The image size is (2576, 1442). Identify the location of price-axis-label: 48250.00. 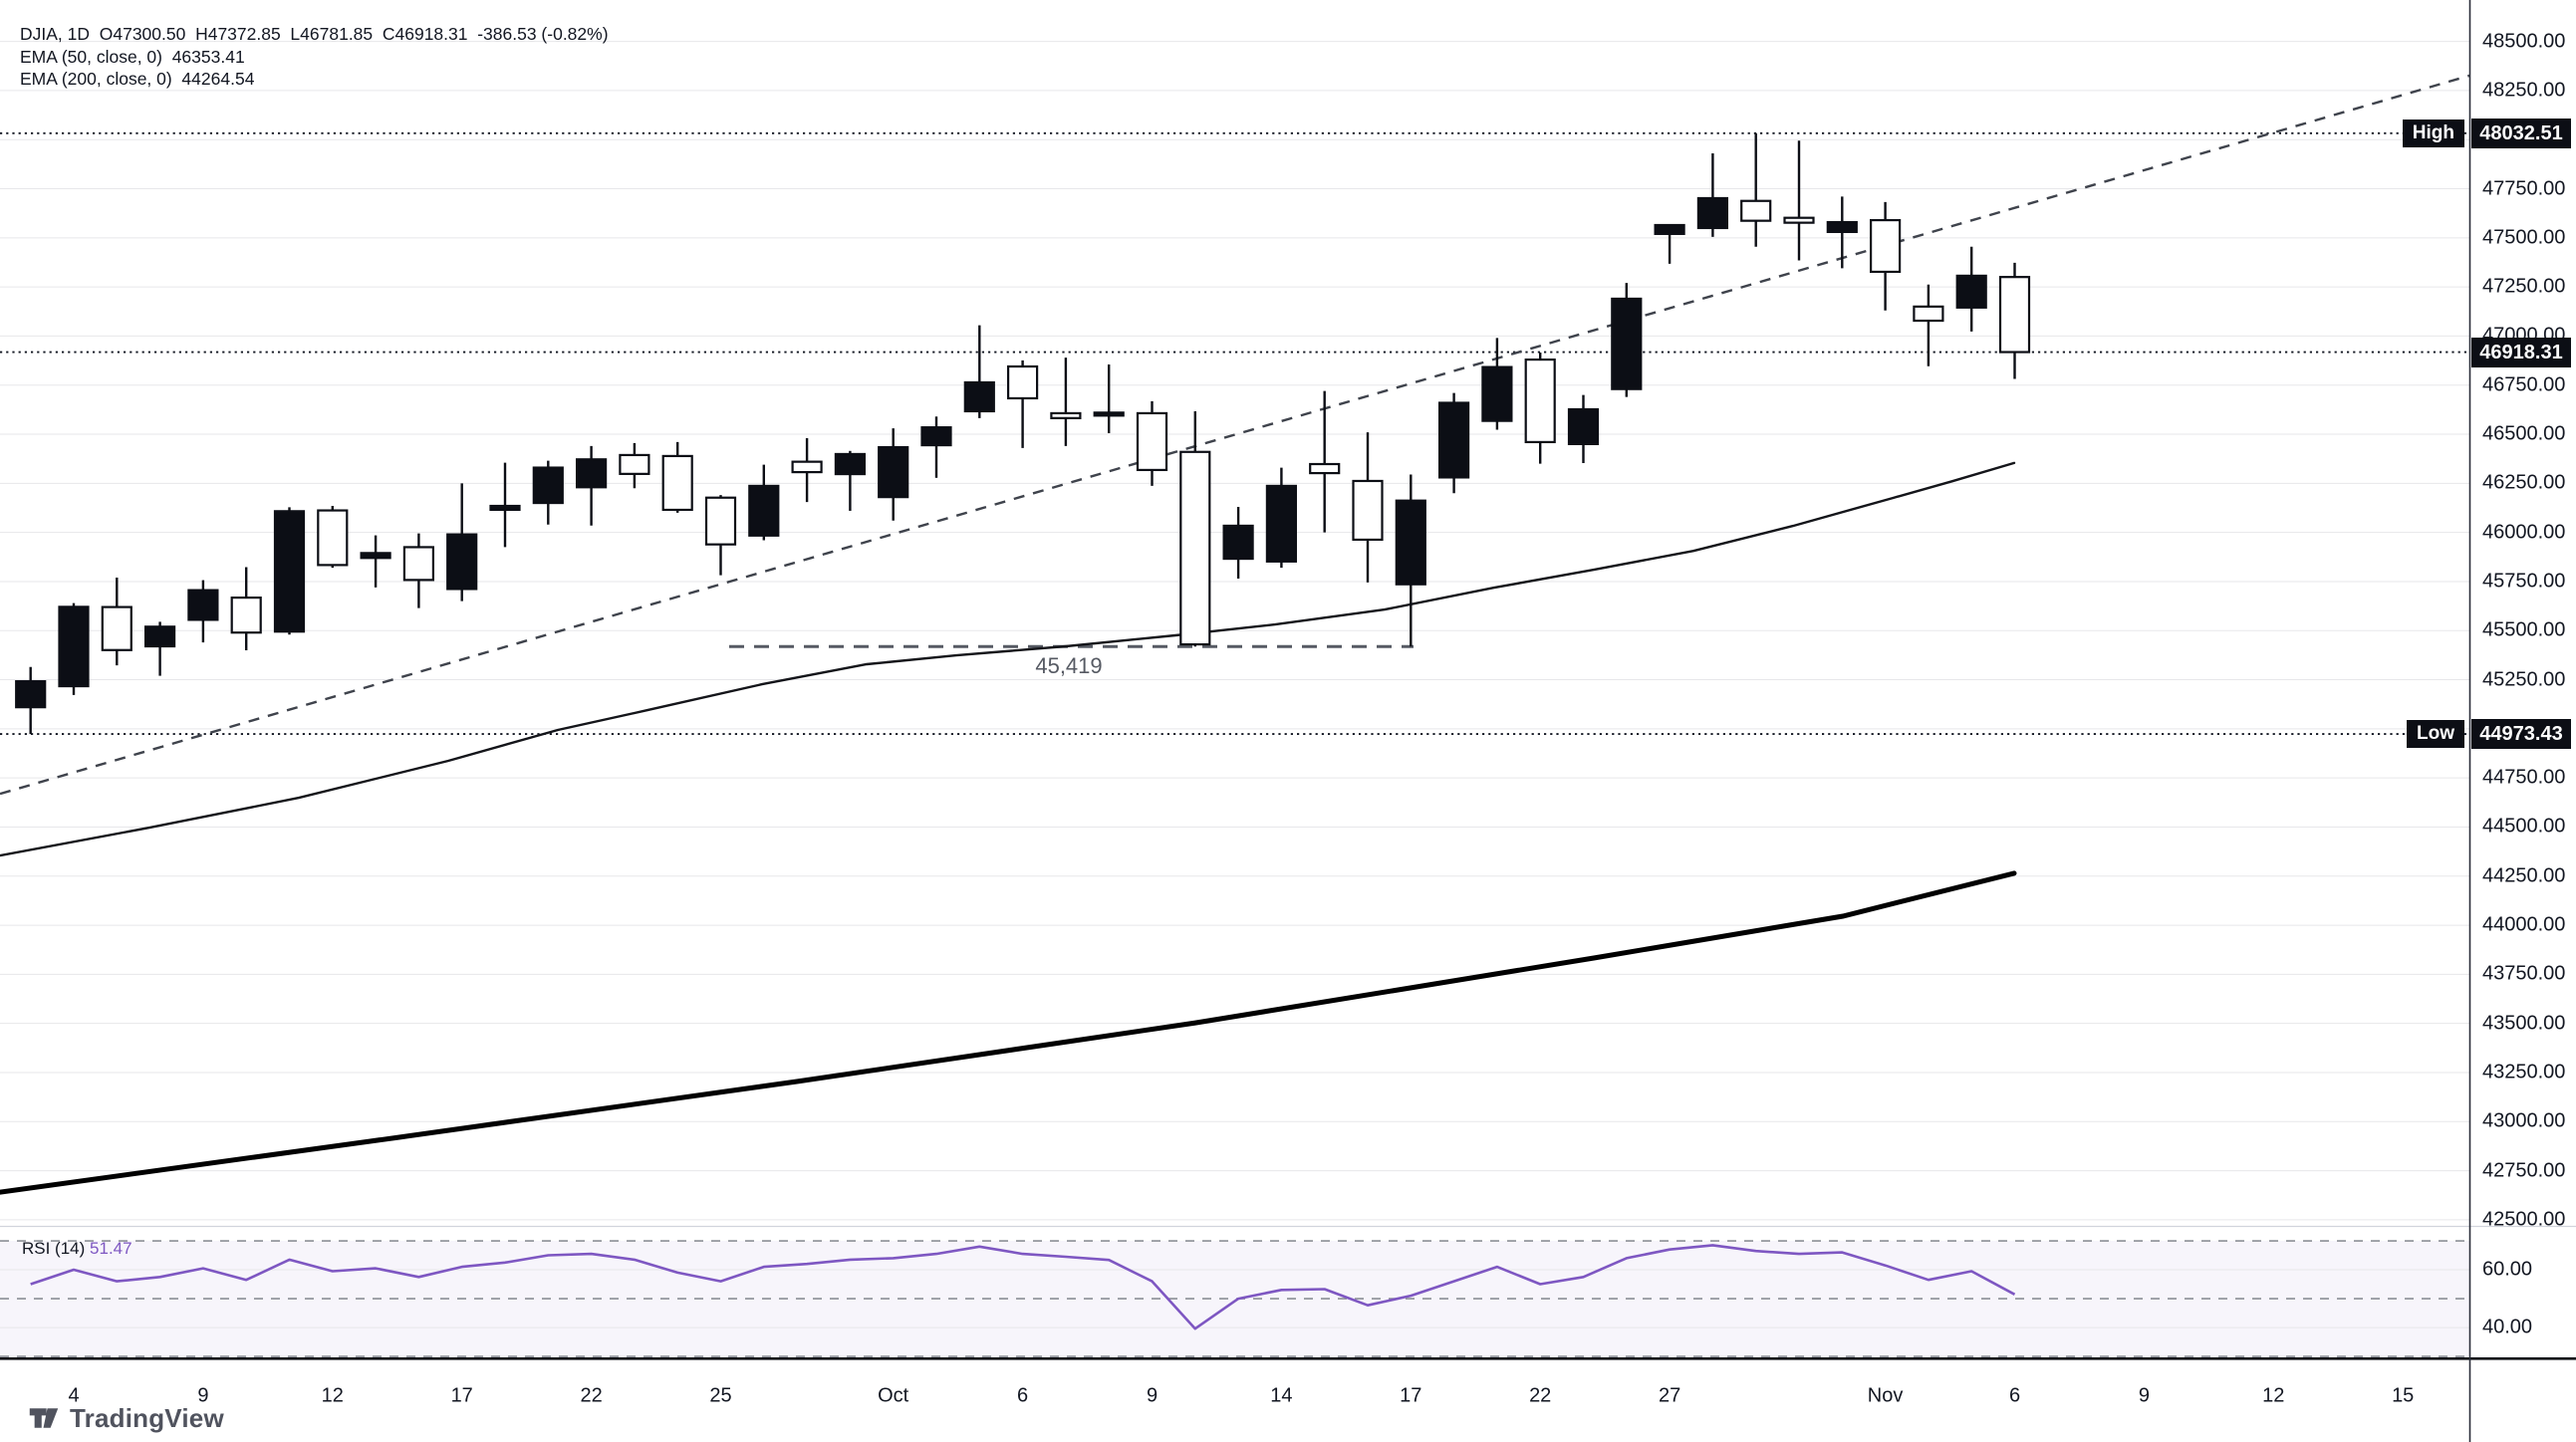
(2524, 90).